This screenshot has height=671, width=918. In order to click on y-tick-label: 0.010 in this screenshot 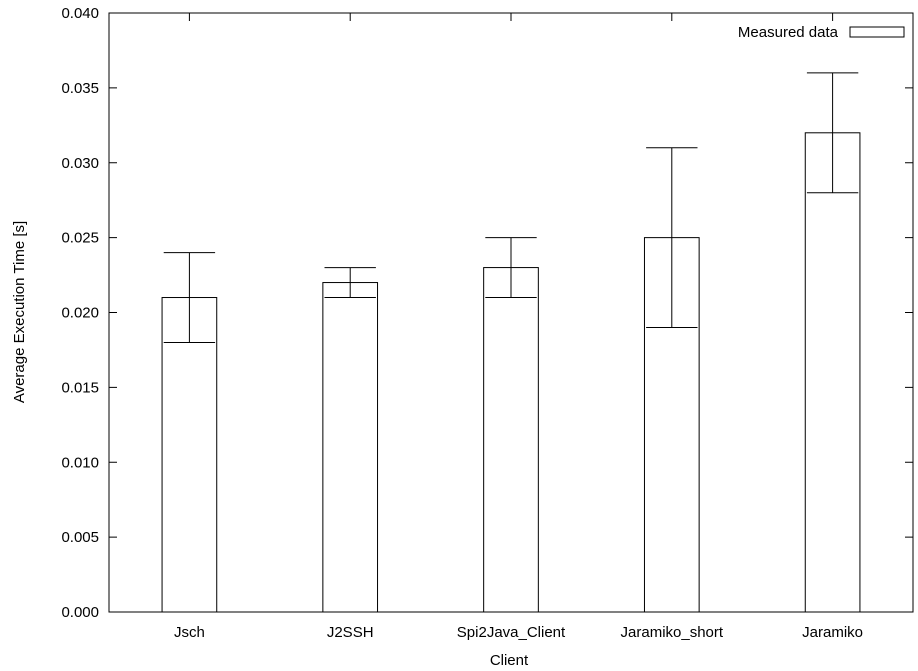, I will do `click(80, 462)`.